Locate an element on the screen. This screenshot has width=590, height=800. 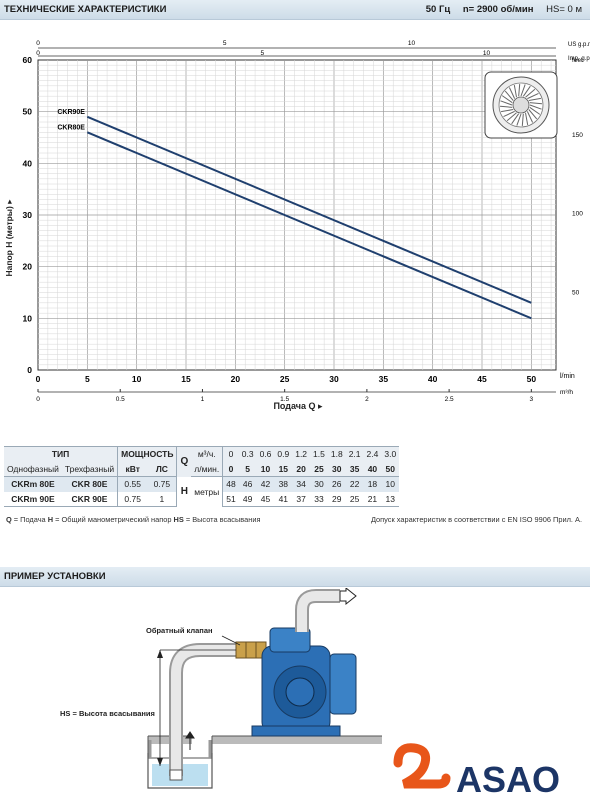
x-tick-label: 50 is located at coordinates (532, 379).